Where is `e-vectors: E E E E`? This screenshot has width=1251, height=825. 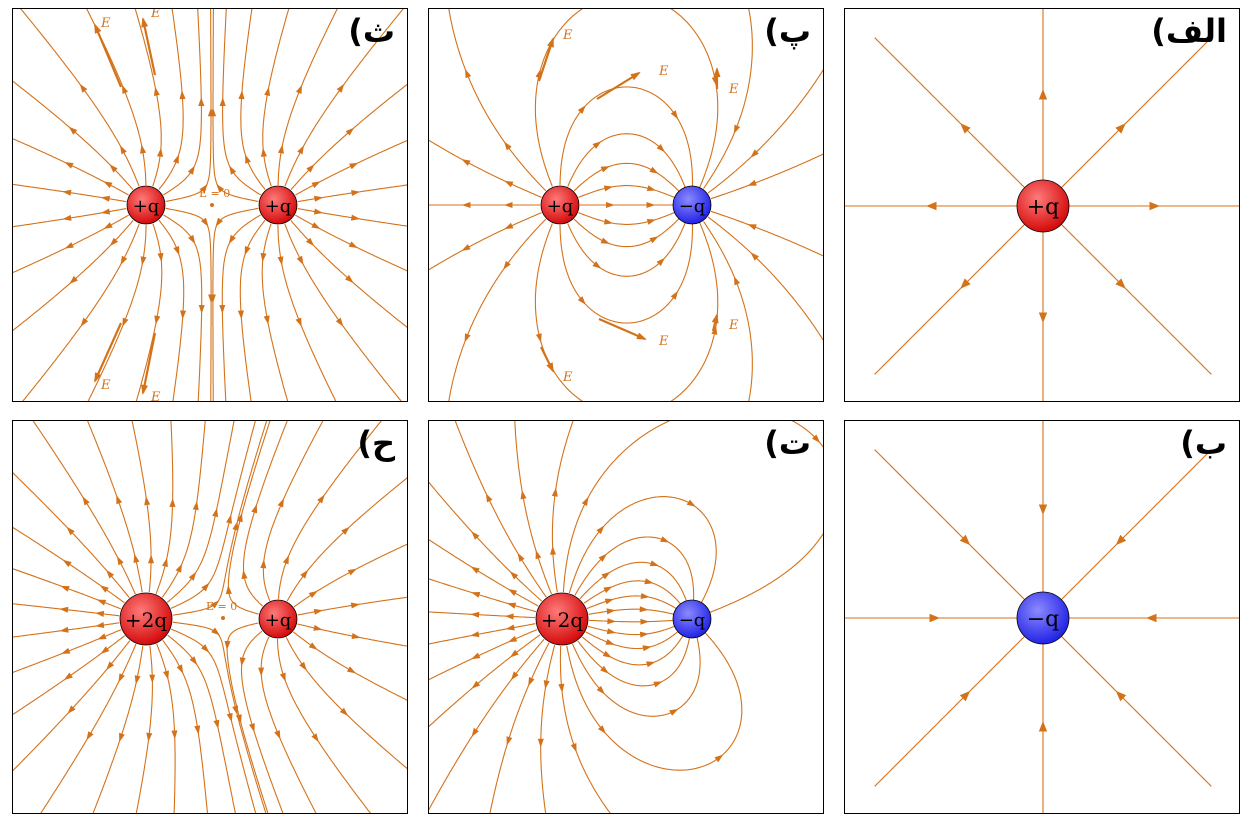 e-vectors: E E E E is located at coordinates (127, 205).